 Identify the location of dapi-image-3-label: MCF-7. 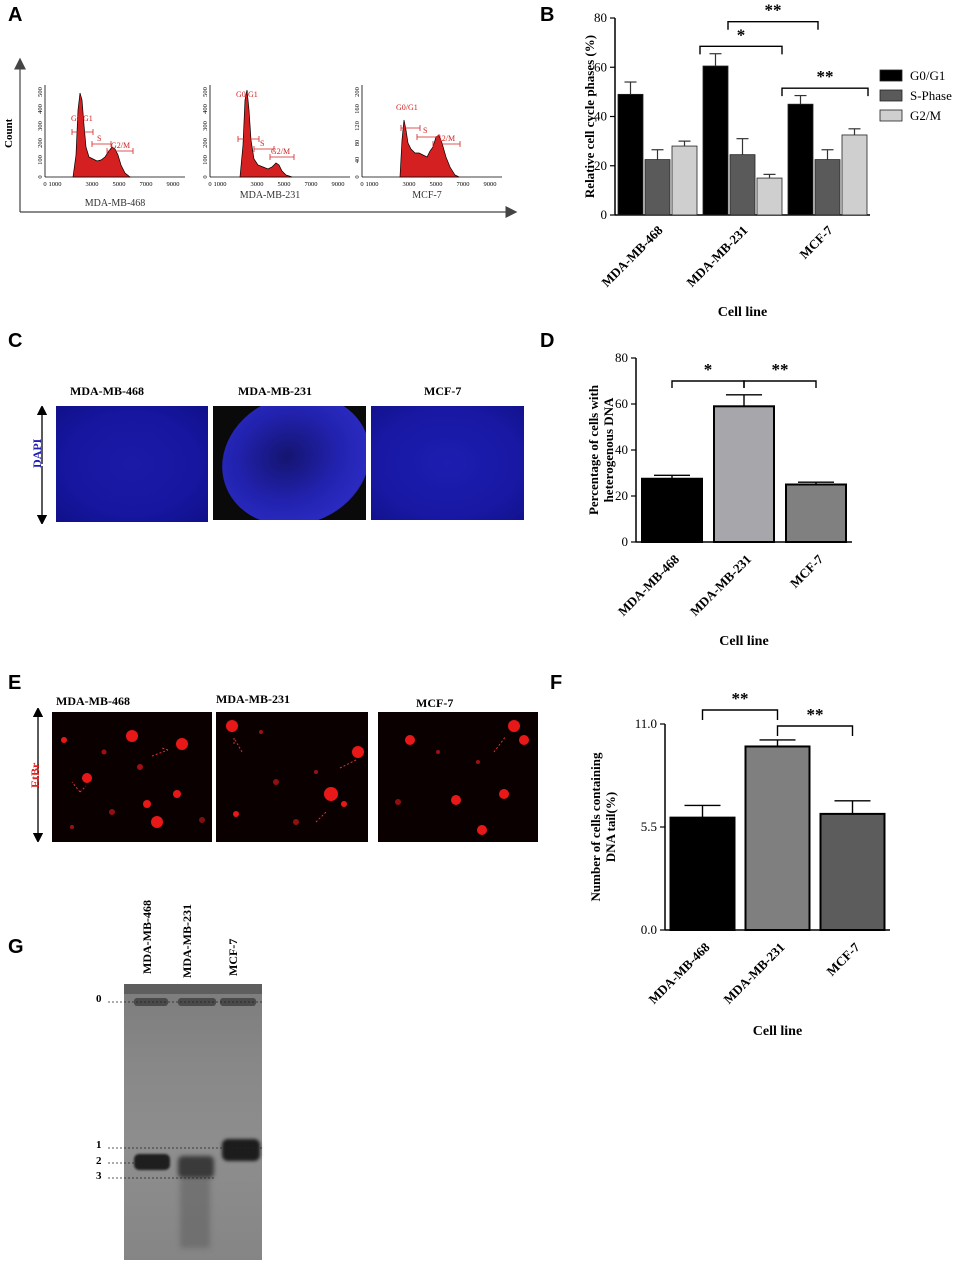
(443, 391).